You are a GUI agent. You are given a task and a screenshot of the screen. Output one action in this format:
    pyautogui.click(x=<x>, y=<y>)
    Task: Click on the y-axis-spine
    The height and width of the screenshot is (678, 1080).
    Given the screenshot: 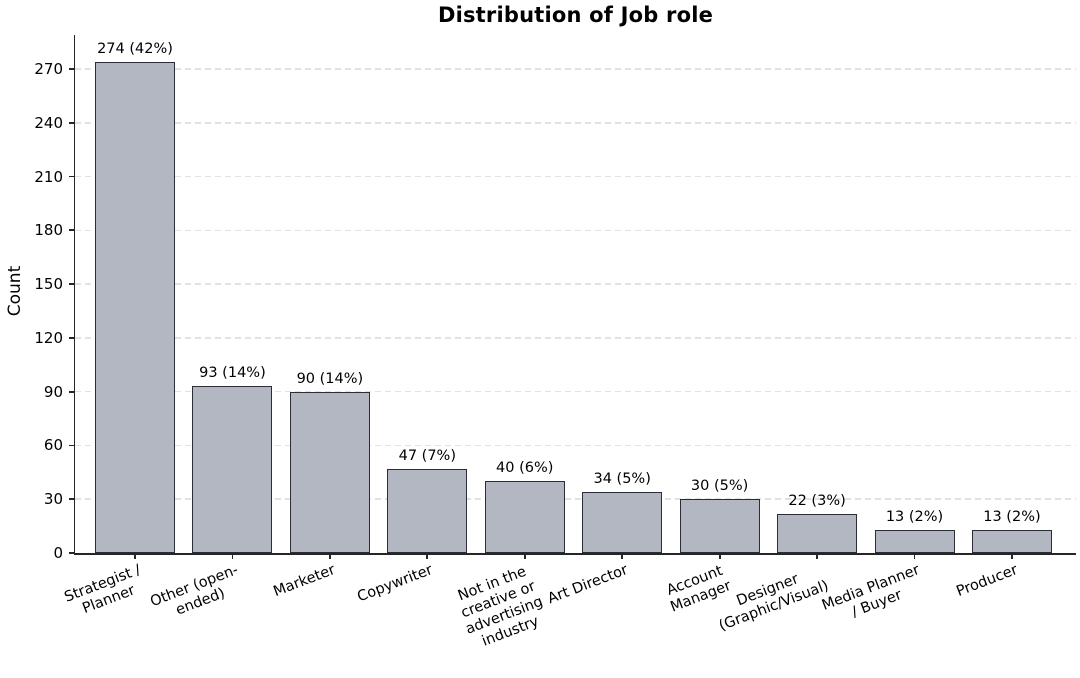 What is the action you would take?
    pyautogui.click(x=74, y=295)
    